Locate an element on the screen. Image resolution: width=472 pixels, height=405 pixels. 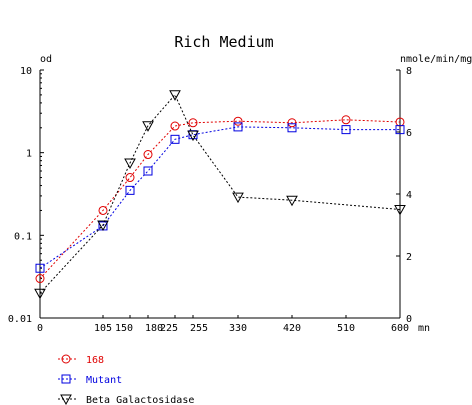
x-tick-label: 180 is located at coordinates (154, 328).